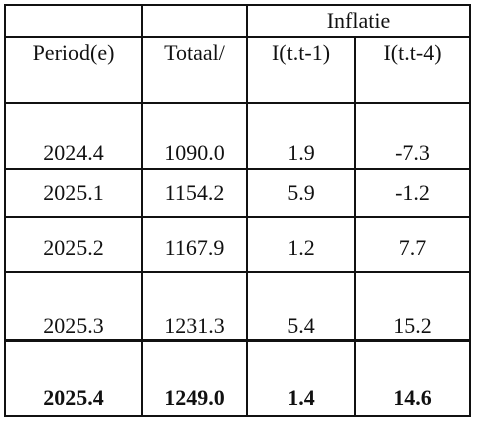 Image resolution: width=482 pixels, height=426 pixels. What do you see at coordinates (194, 70) in the screenshot?
I see `column-header-total: Totaal/` at bounding box center [194, 70].